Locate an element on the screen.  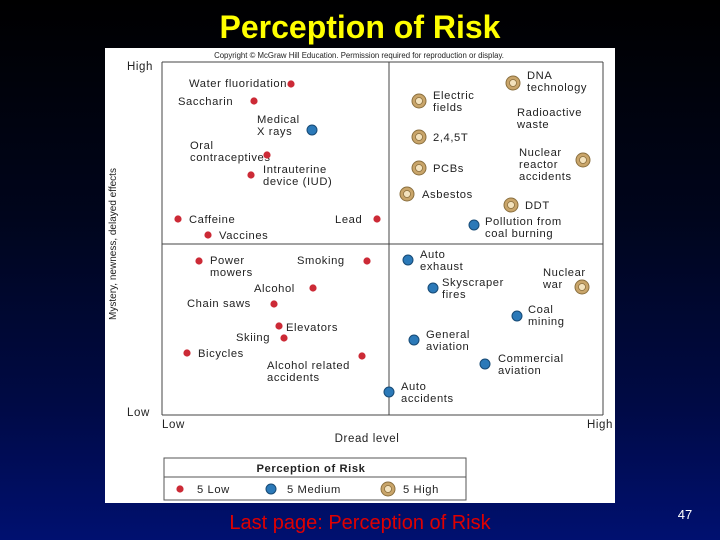
risk-label-bicycles: Bicycles is located at coordinates (221, 354).